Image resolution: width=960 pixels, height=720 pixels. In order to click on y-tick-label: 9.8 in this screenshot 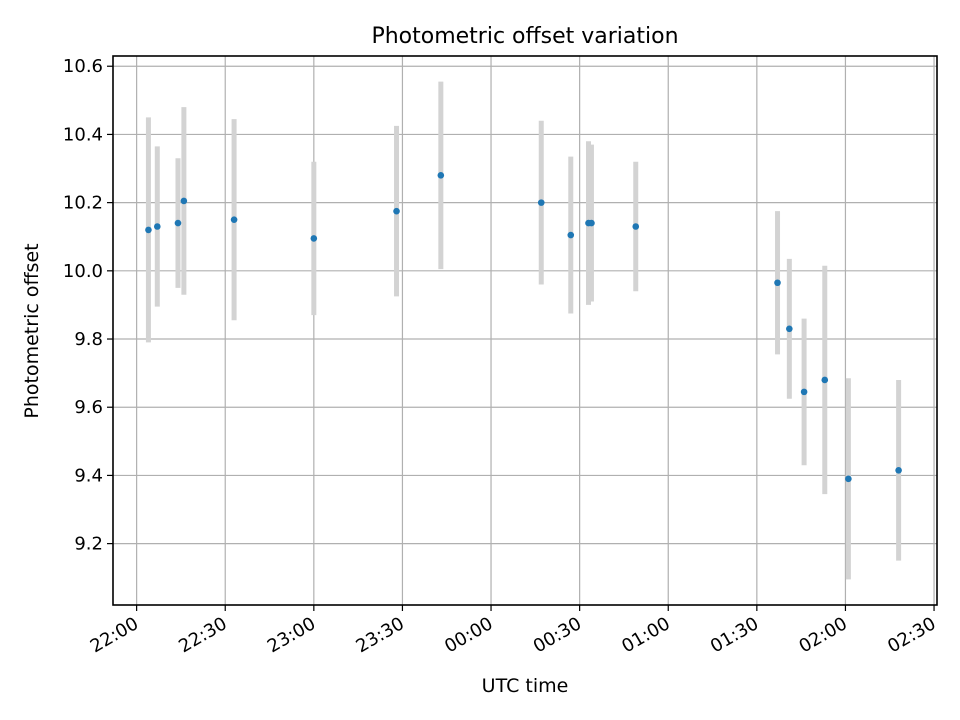, I will do `click(88, 339)`.